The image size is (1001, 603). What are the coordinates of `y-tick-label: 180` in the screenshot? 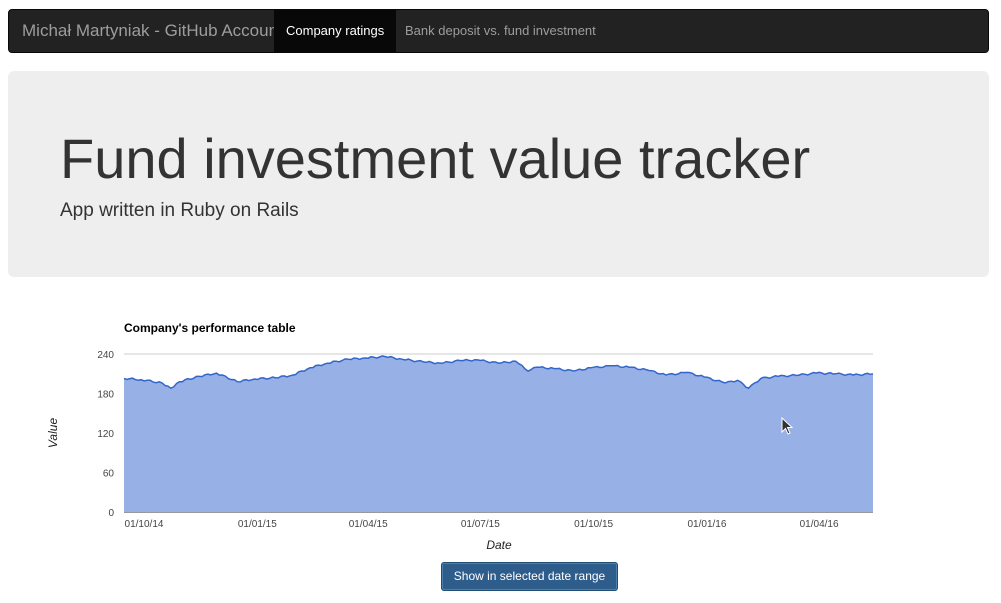 It's located at (105, 395).